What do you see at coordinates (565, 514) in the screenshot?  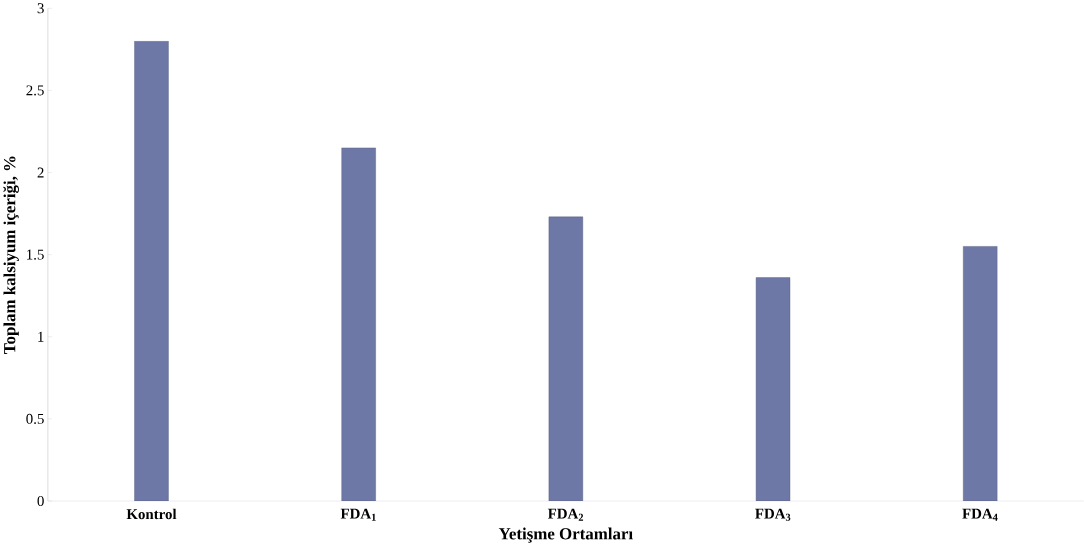 I see `x-tick-label: FDA$_{2}$` at bounding box center [565, 514].